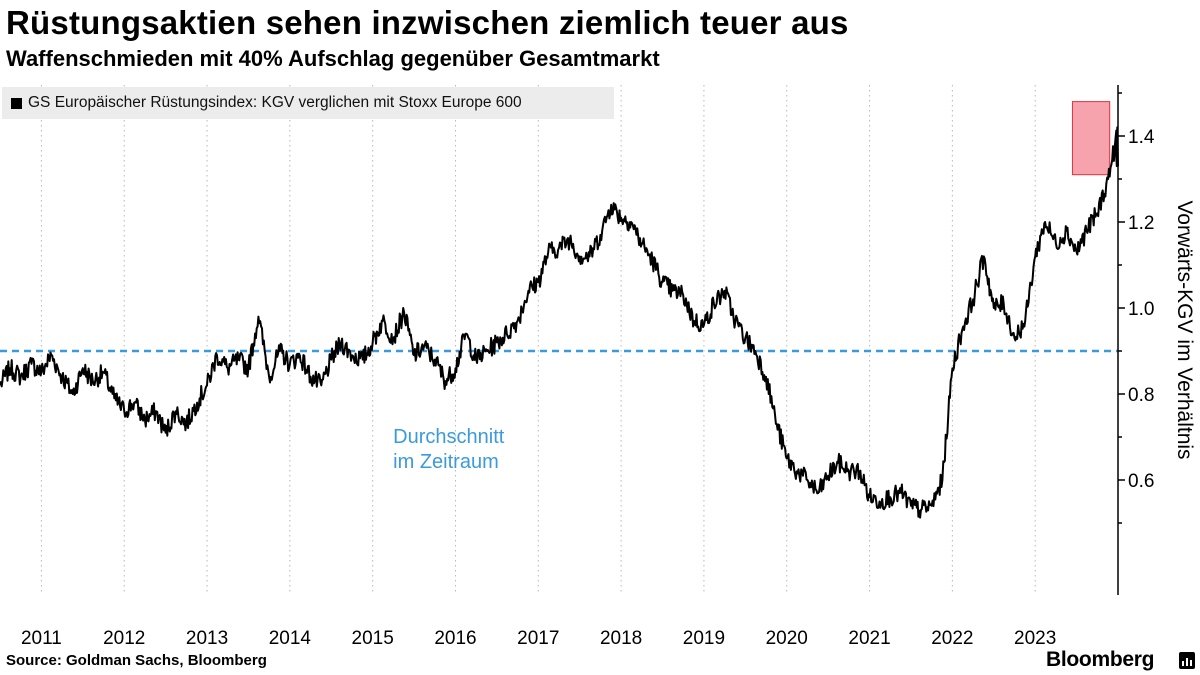  Describe the element at coordinates (869, 638) in the screenshot. I see `x-tick-label: 2021` at that location.